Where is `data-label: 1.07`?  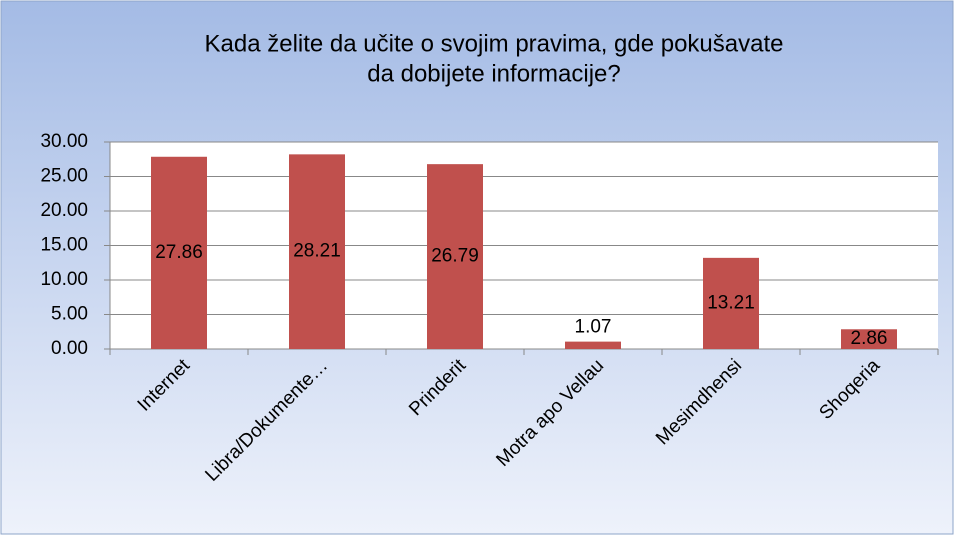 data-label: 1.07 is located at coordinates (593, 327).